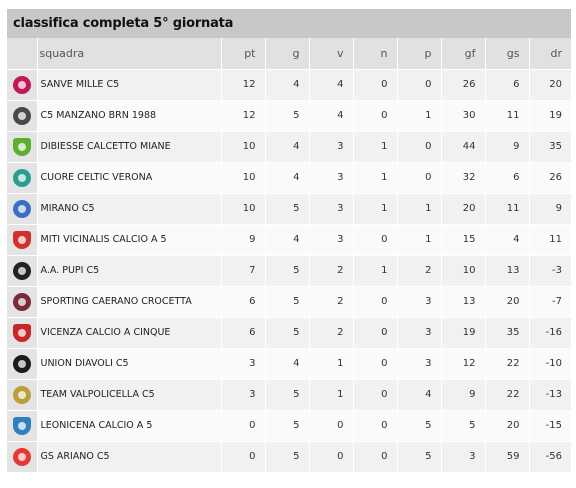 This screenshot has width=576, height=488. What do you see at coordinates (418, 394) in the screenshot?
I see `stat-p: 4` at bounding box center [418, 394].